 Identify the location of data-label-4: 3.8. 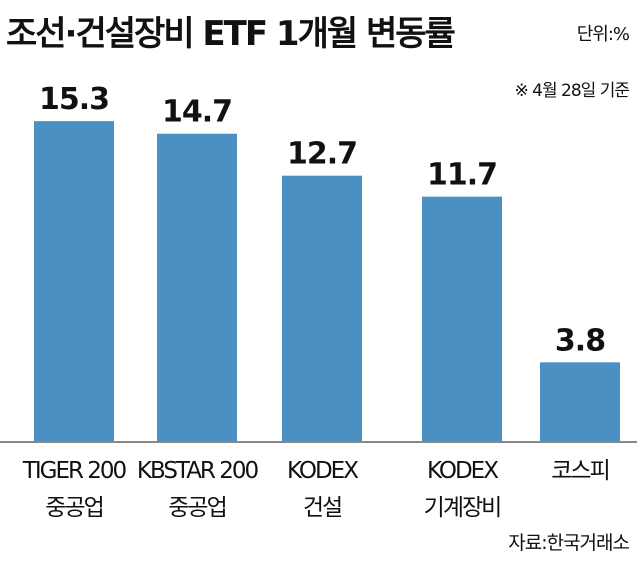
(580, 340).